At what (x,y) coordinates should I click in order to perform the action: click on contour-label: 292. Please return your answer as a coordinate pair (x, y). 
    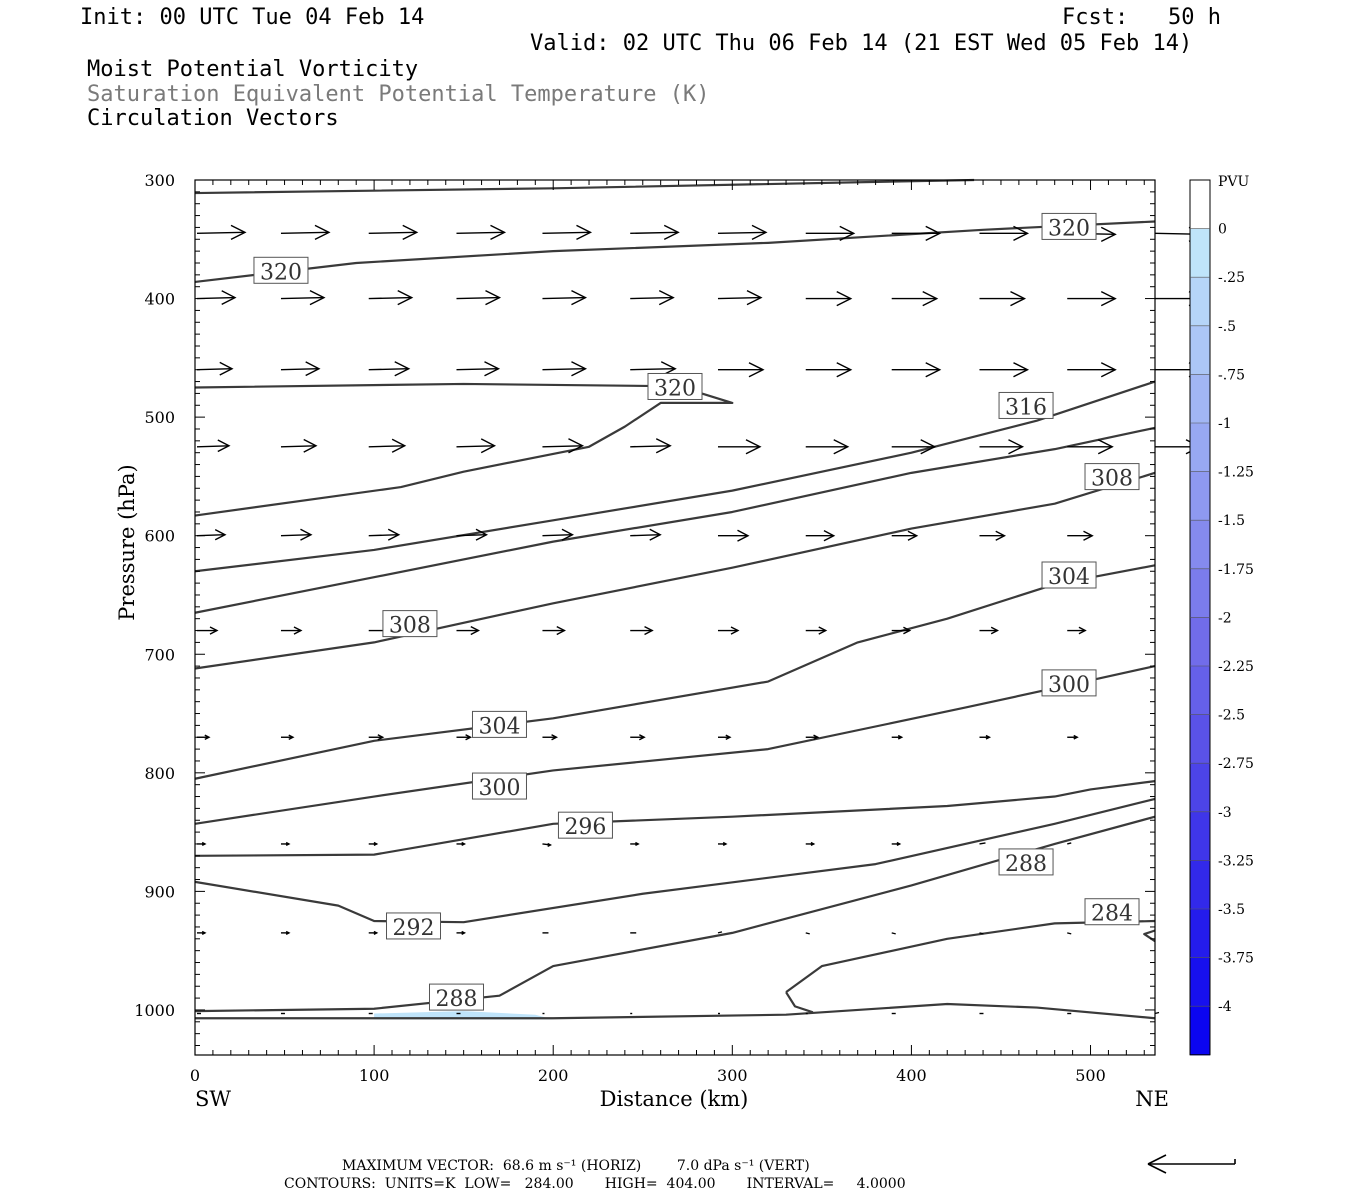
    Looking at the image, I should click on (414, 928).